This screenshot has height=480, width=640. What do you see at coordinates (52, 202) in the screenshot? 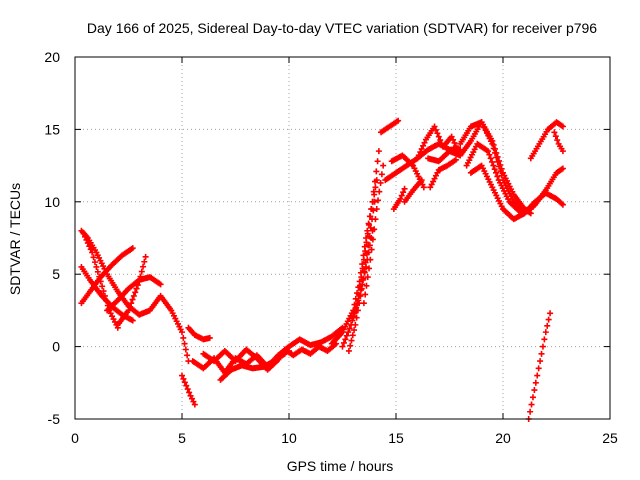
I see `y-tick-label: 10` at bounding box center [52, 202].